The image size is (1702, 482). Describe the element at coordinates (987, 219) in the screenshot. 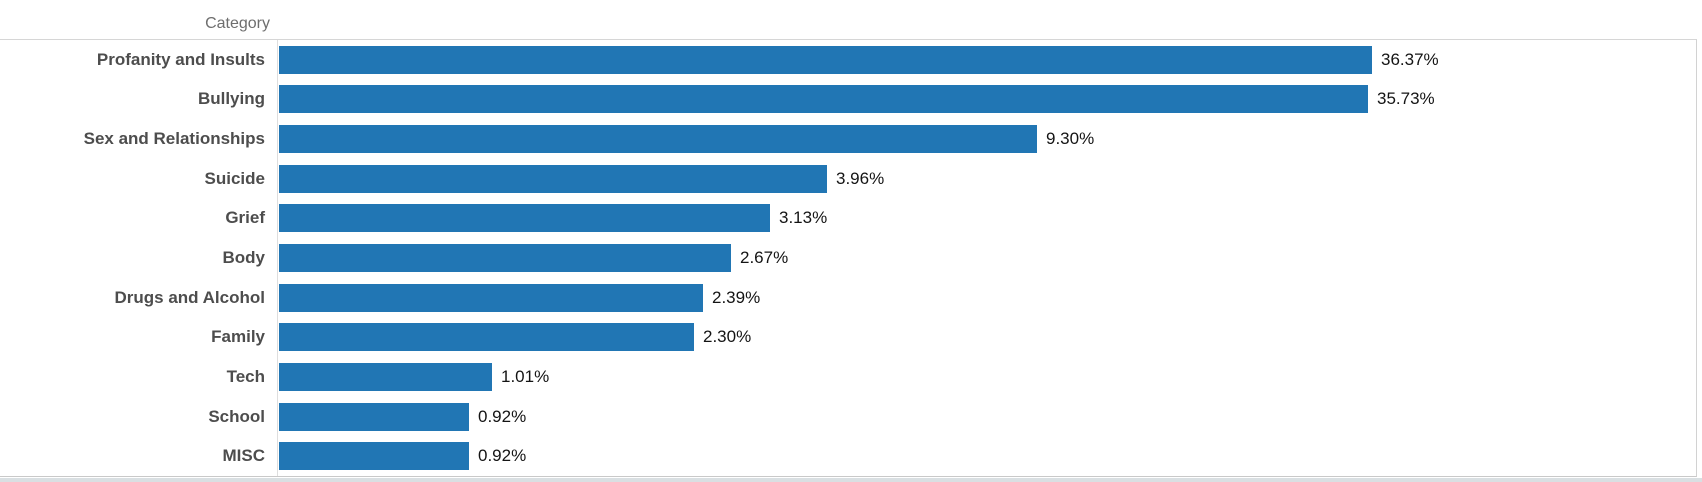

I see `bar-cell: 3.13%` at that location.